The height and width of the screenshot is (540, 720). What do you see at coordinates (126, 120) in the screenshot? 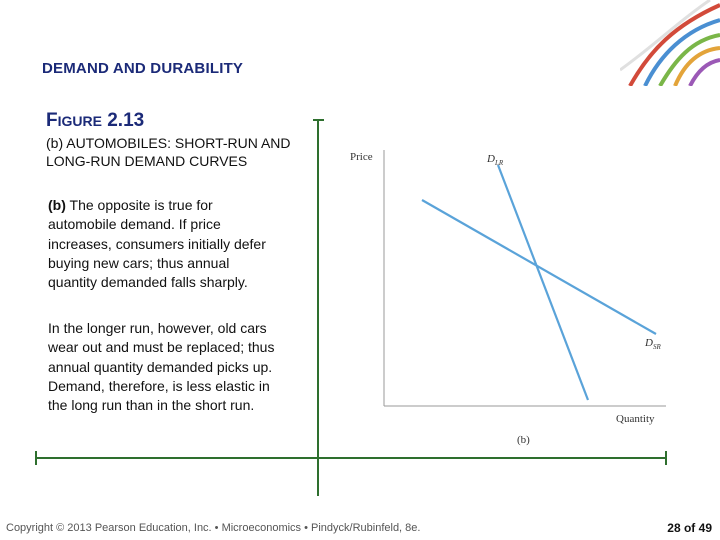
I see `figure-number: 2.13` at bounding box center [126, 120].